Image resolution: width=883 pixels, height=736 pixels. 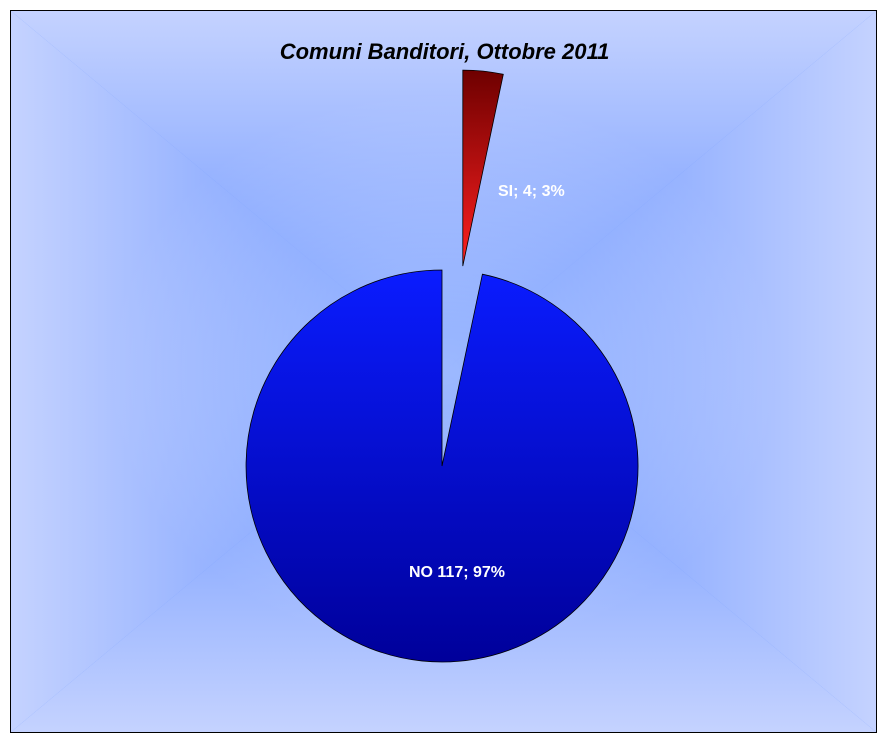 I want to click on pie-slice-si, so click(x=483, y=168).